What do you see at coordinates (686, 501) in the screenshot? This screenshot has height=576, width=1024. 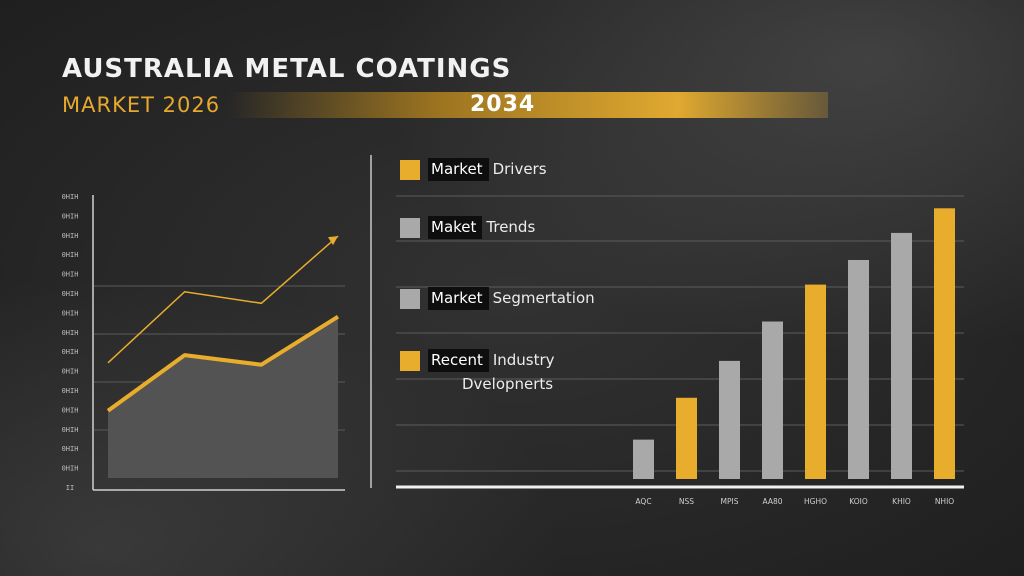 I see `x-tick-label: NSS` at bounding box center [686, 501].